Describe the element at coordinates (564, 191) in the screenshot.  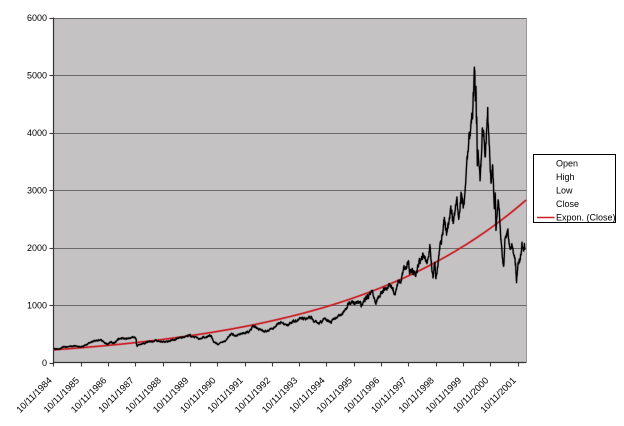
I see `svg-text: Low` at that location.